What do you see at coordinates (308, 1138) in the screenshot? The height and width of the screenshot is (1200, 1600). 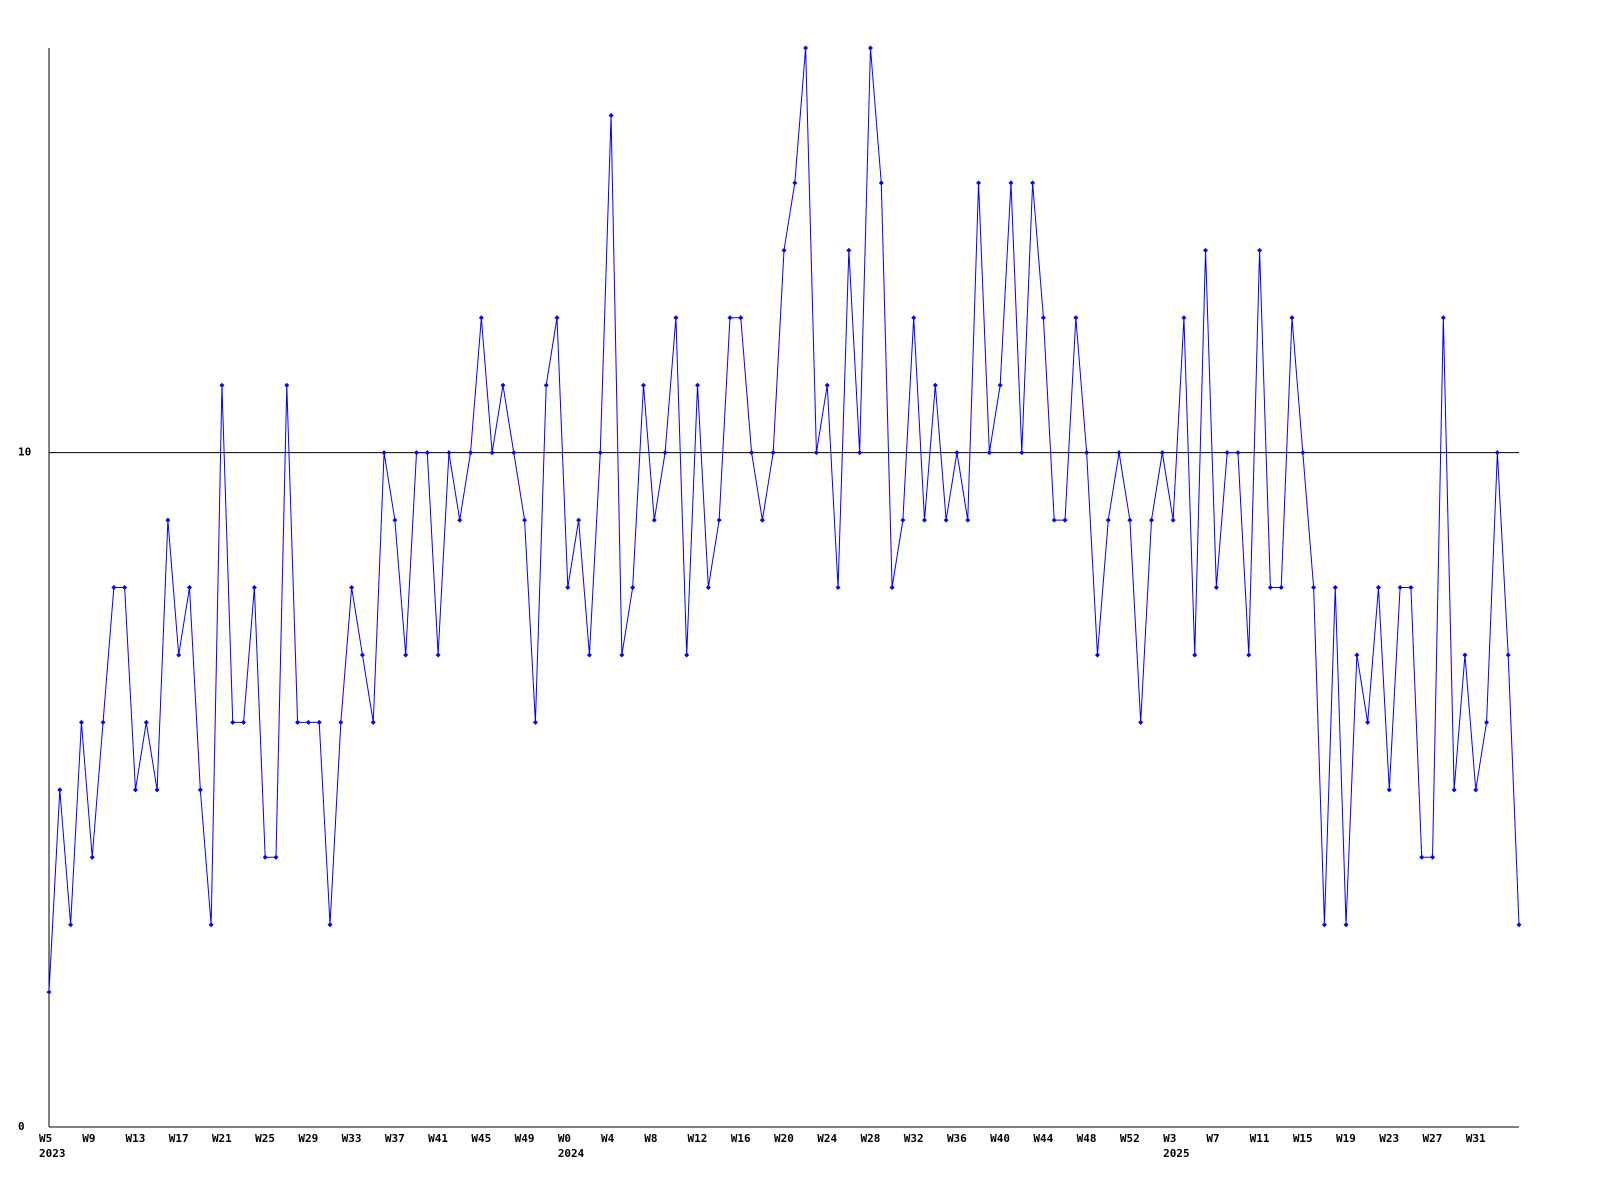 I see `x-tick-label: W29` at bounding box center [308, 1138].